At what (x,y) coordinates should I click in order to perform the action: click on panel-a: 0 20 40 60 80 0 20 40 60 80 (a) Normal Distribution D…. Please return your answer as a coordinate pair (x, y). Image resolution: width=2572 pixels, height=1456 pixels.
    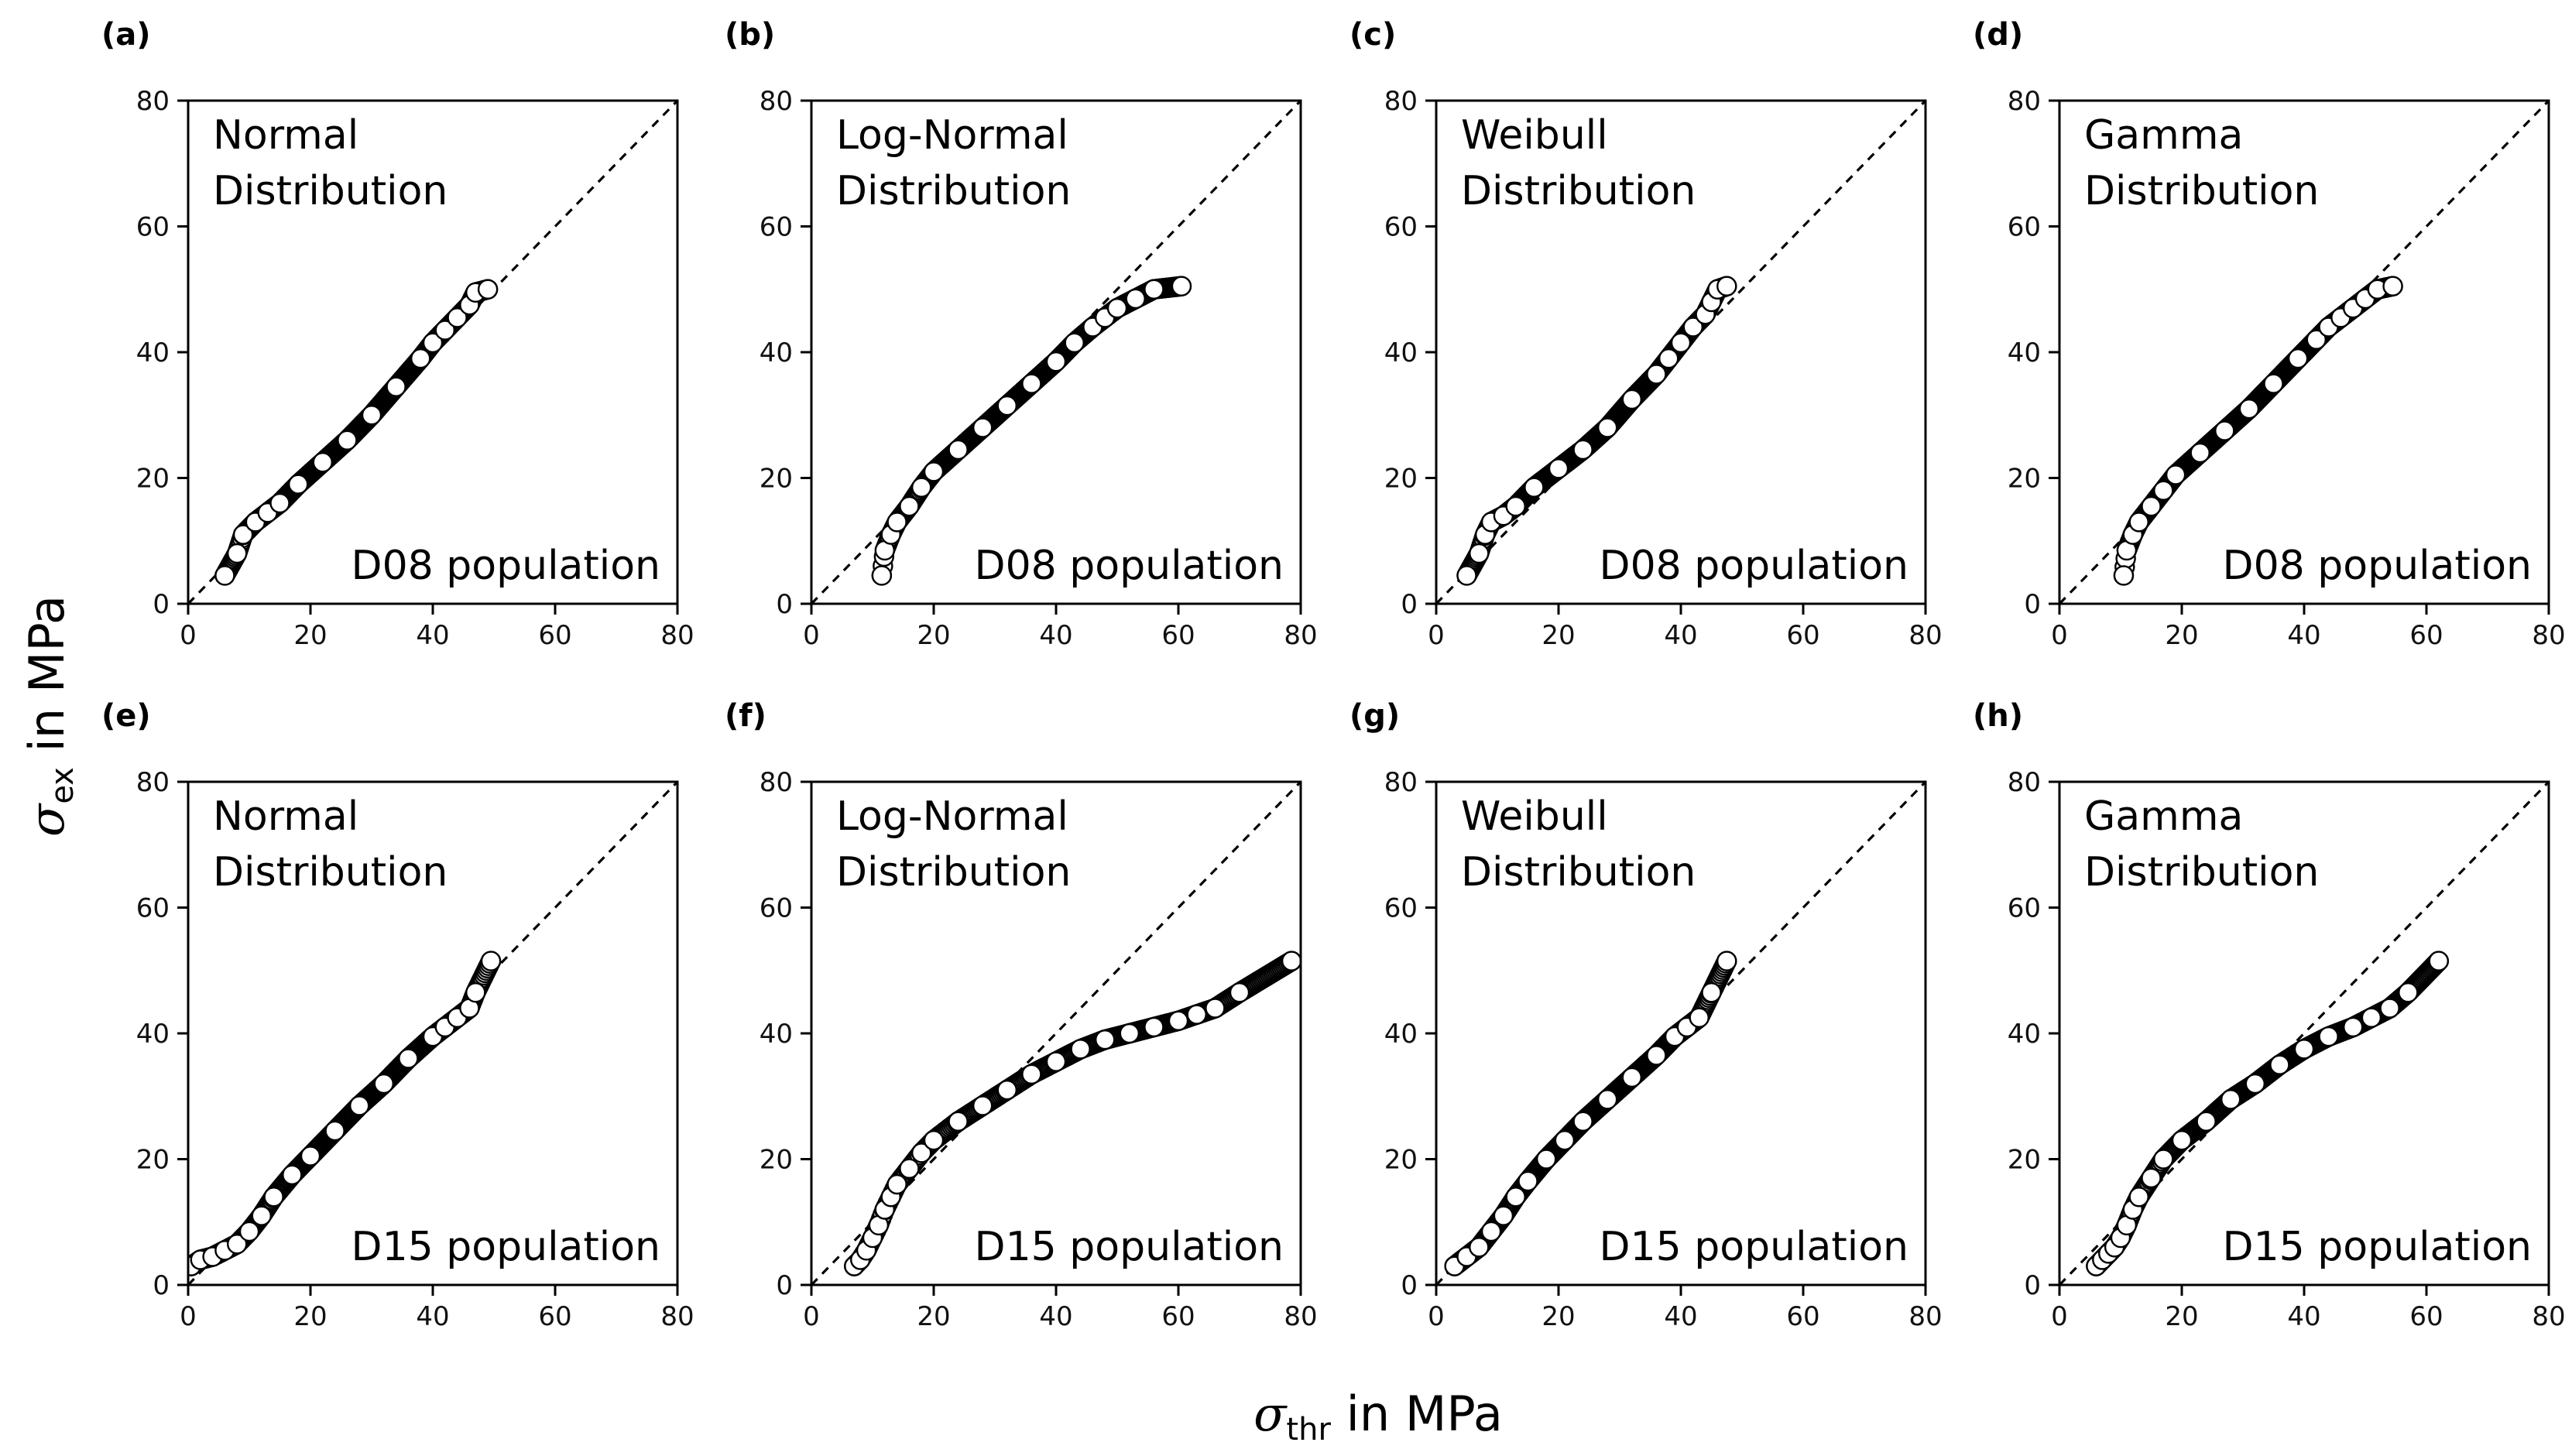
    Looking at the image, I should click on (397, 334).